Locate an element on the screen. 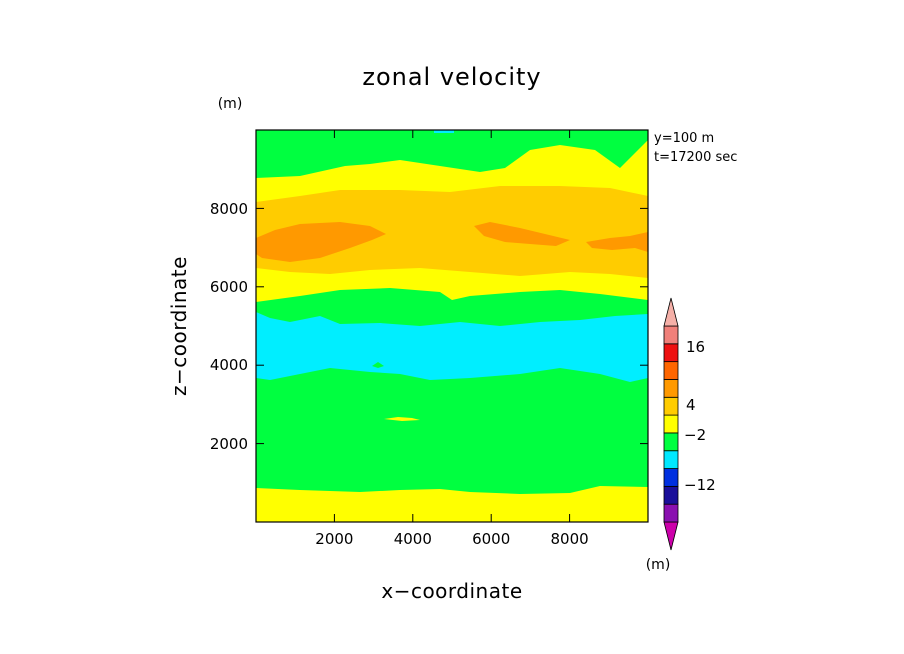 The height and width of the screenshot is (654, 904). field-orange-blob-left is located at coordinates (321, 242).